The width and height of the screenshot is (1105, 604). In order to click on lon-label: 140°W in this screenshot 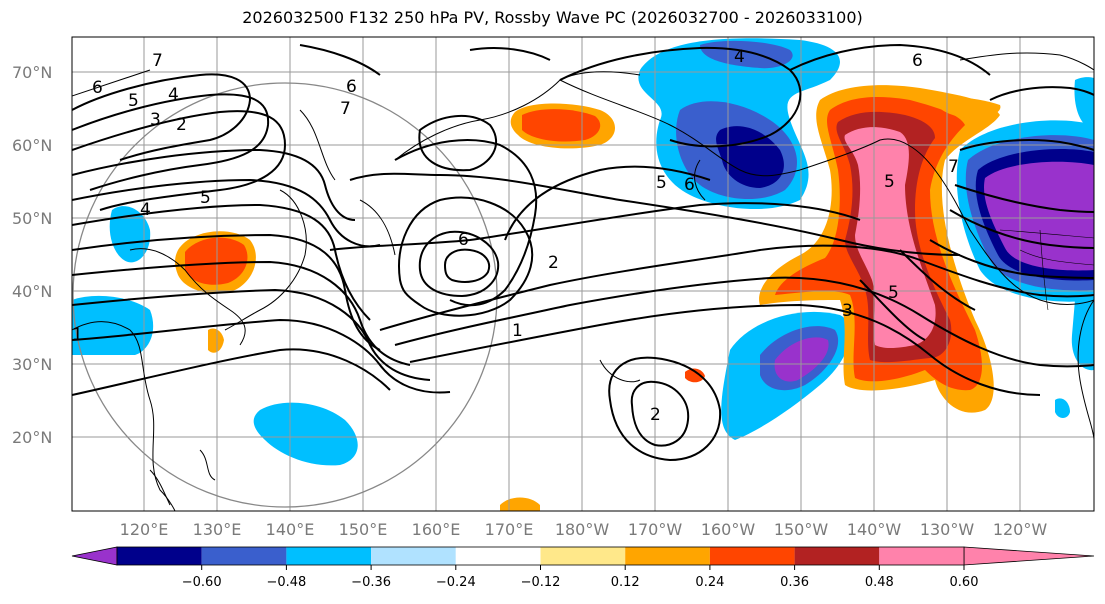, I will do `click(874, 529)`.